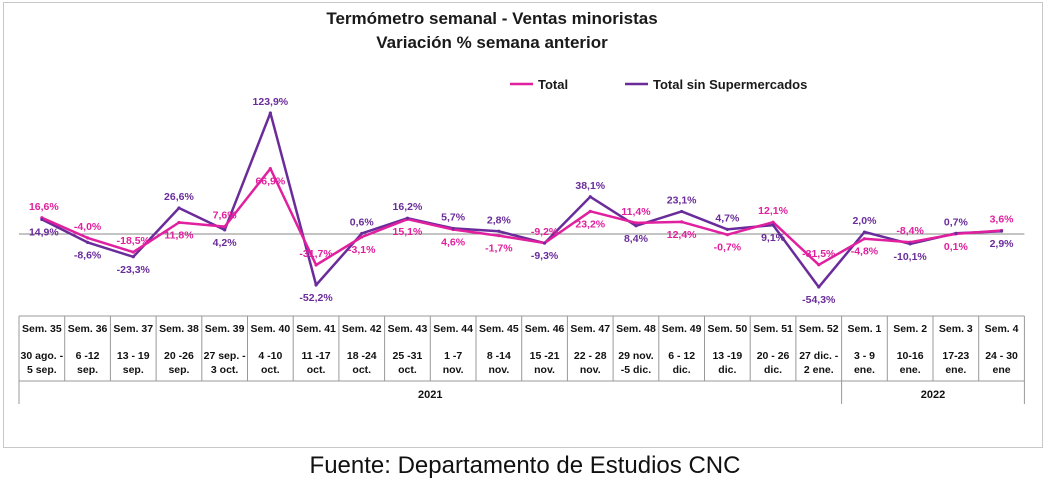 The height and width of the screenshot is (491, 1050). I want to click on data-label-total-10: -1,7%, so click(499, 249).